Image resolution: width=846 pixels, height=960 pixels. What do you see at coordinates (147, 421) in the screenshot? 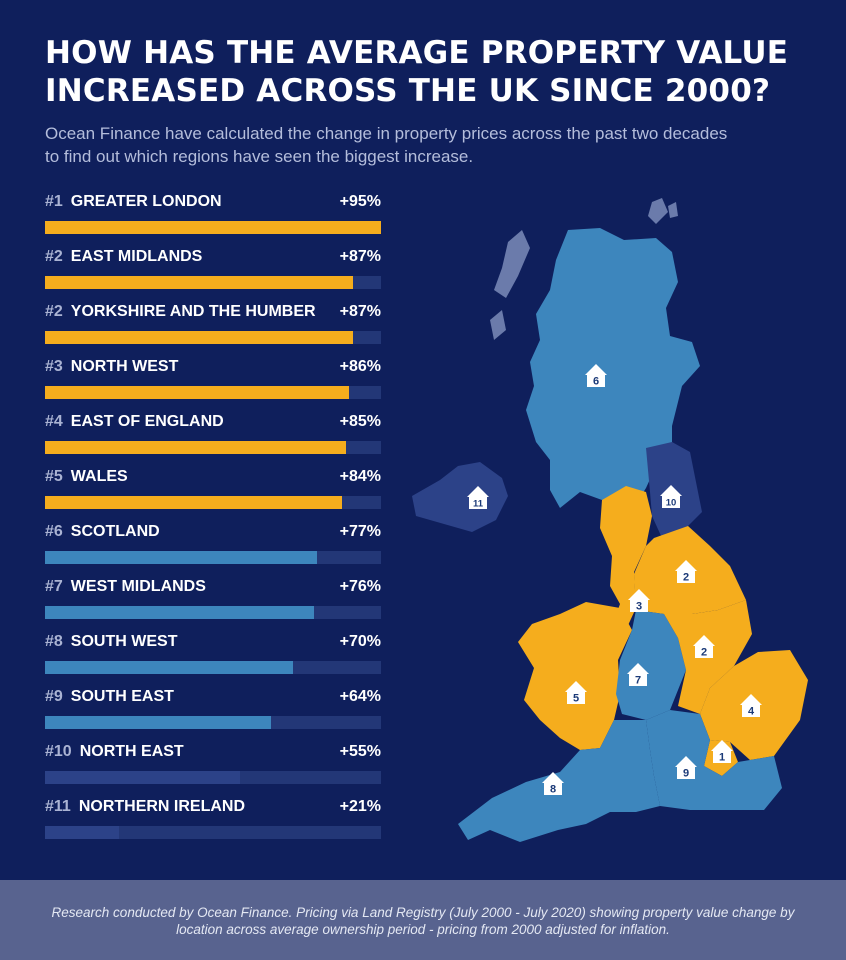
I see `bar-category-label: EAST OF ENGLAND` at bounding box center [147, 421].